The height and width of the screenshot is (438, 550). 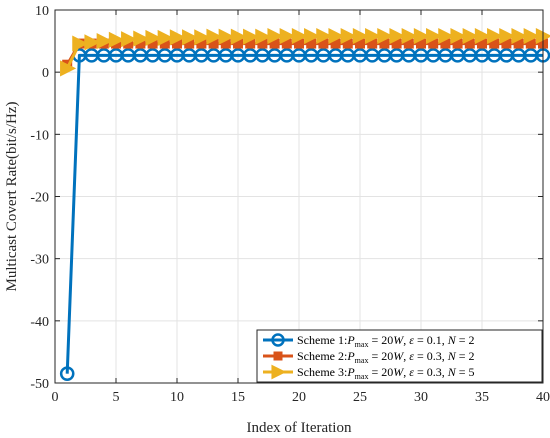 What do you see at coordinates (12, 197) in the screenshot?
I see `y-axis-label: Multicast Covert Rate(bit/s/Hz)` at bounding box center [12, 197].